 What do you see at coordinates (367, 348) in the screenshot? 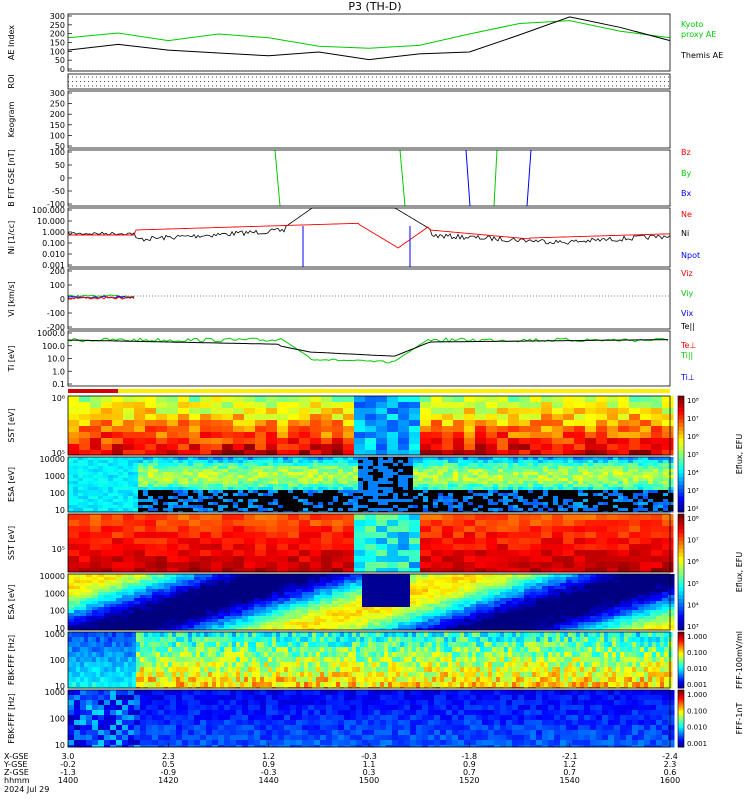
I see `te-parallel-trace` at bounding box center [367, 348].